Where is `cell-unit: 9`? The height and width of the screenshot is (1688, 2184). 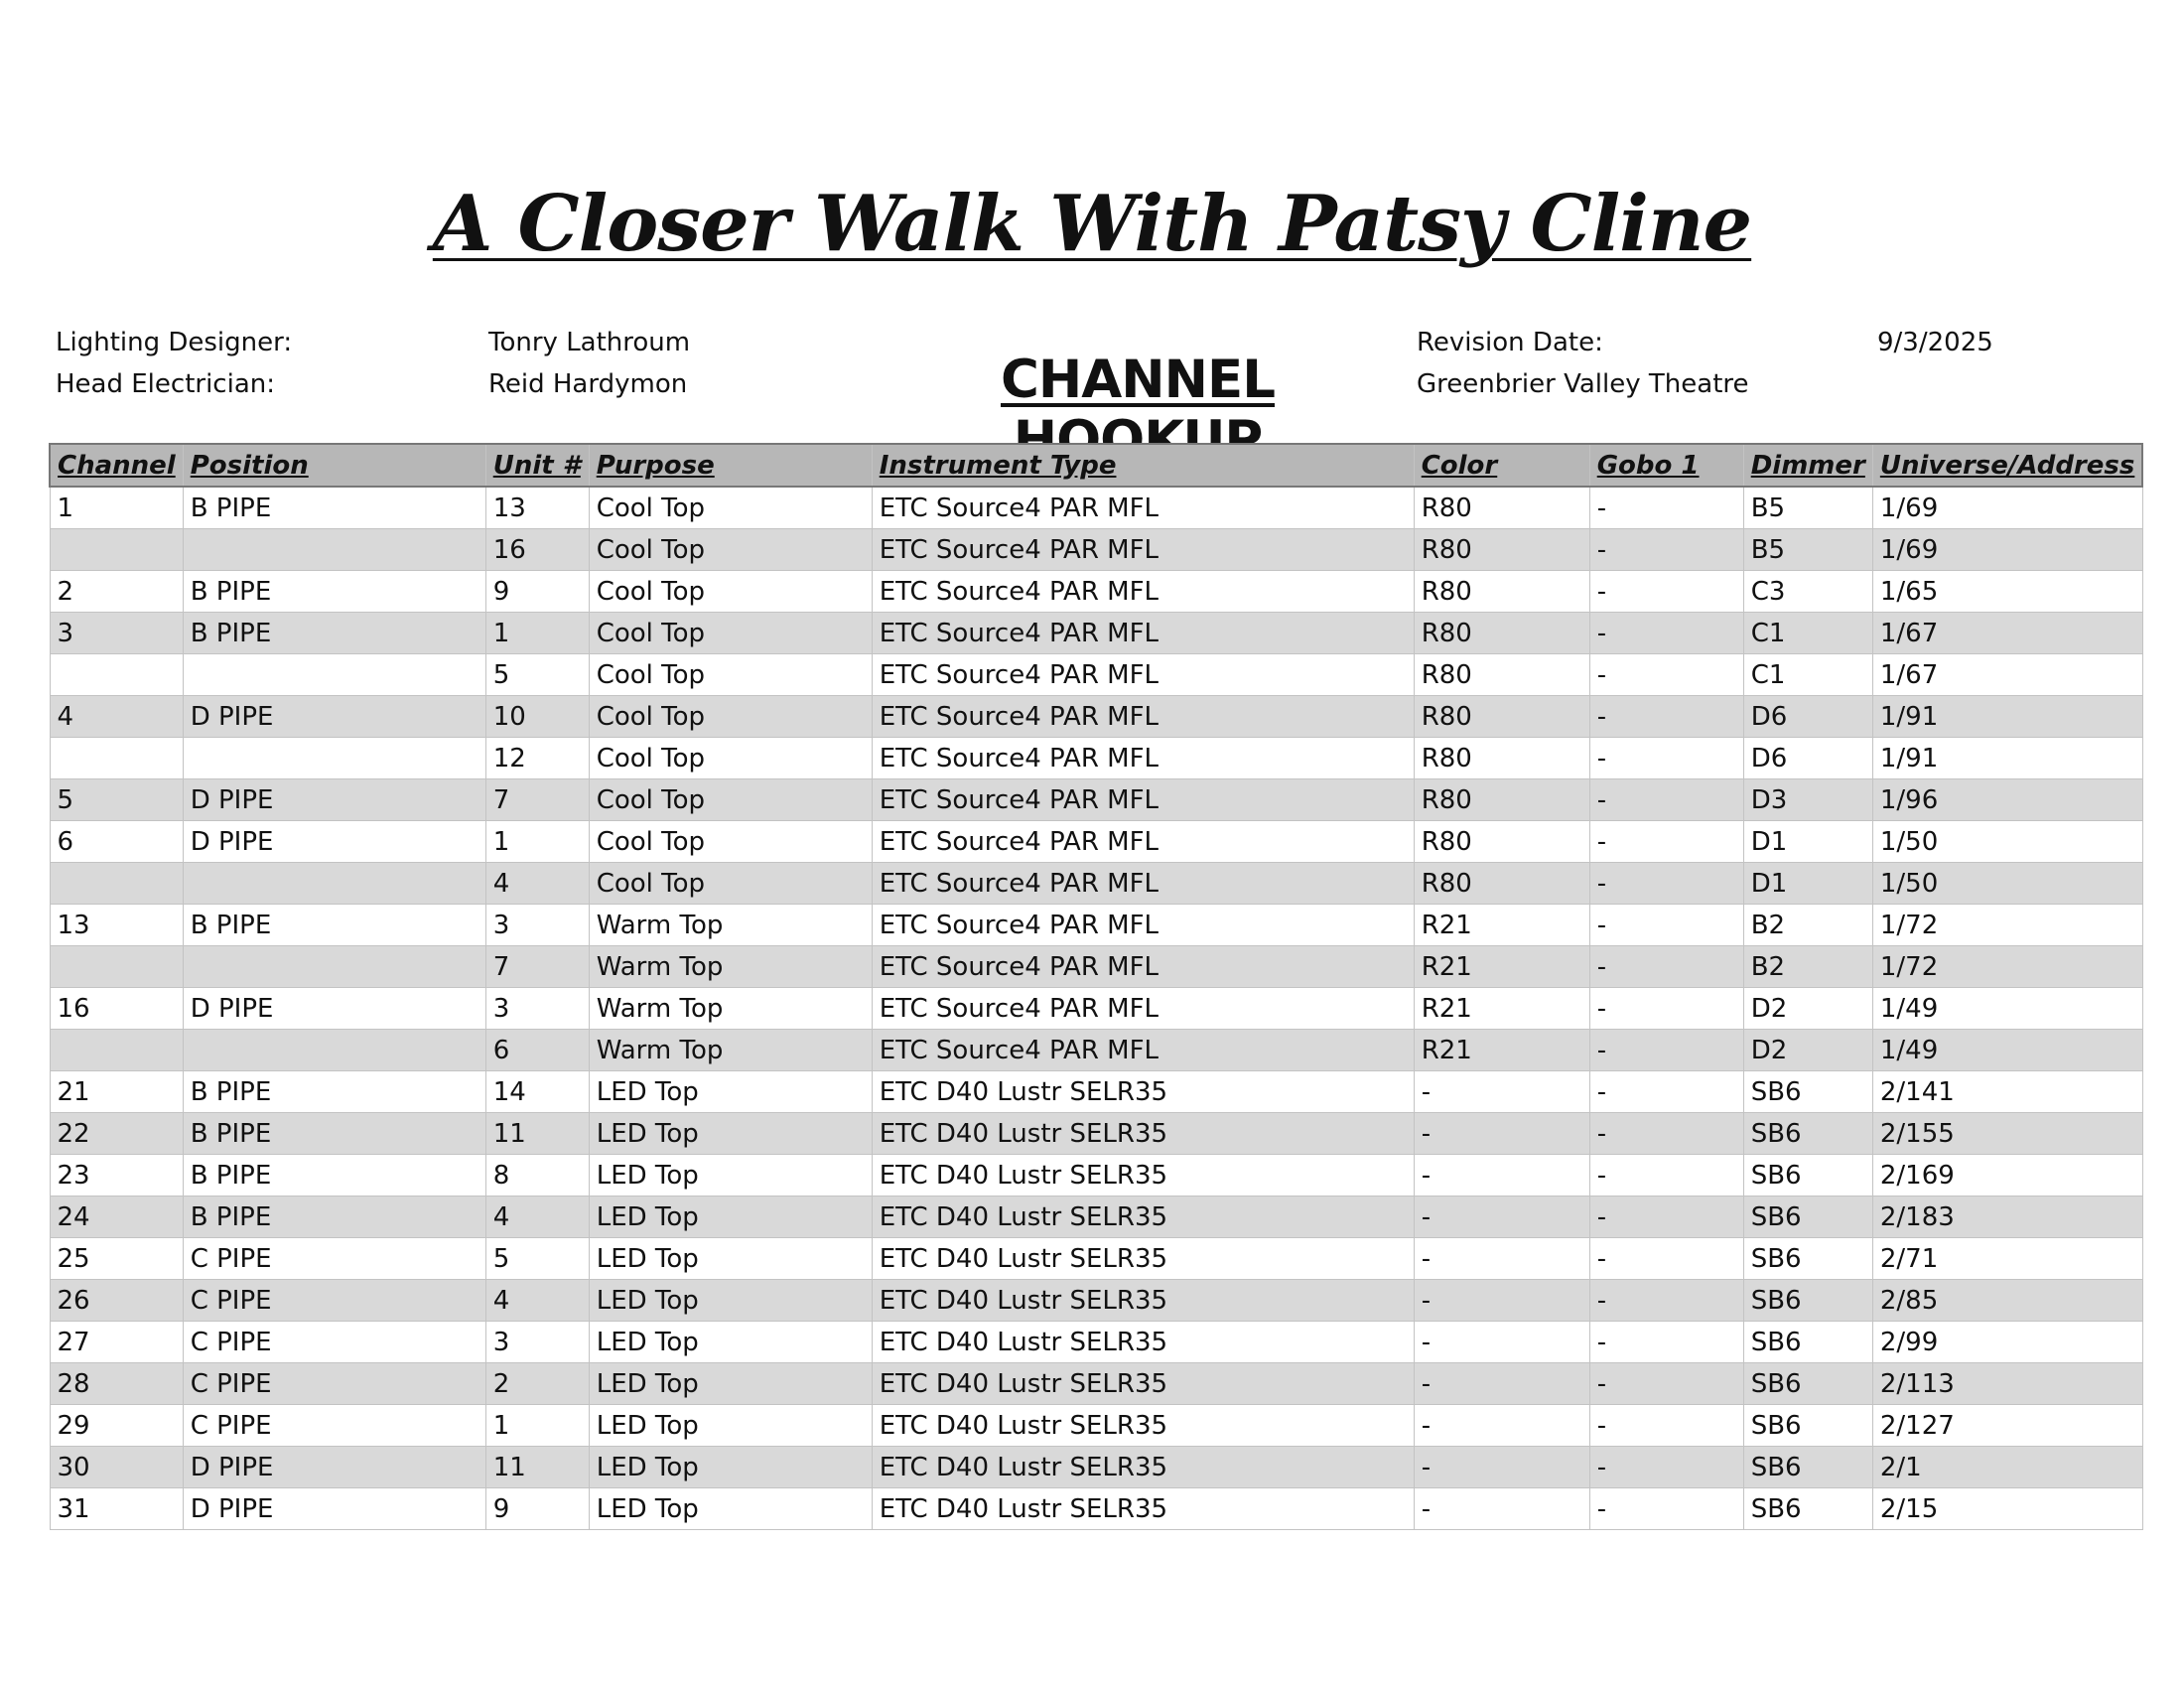 cell-unit: 9 is located at coordinates (537, 591).